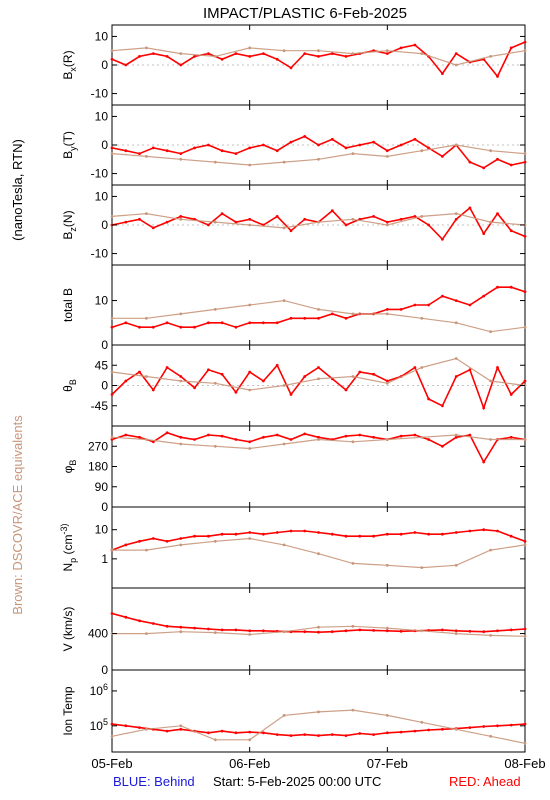 The image size is (550, 800). I want to click on y-axis-label-text: φ, so click(68, 469).